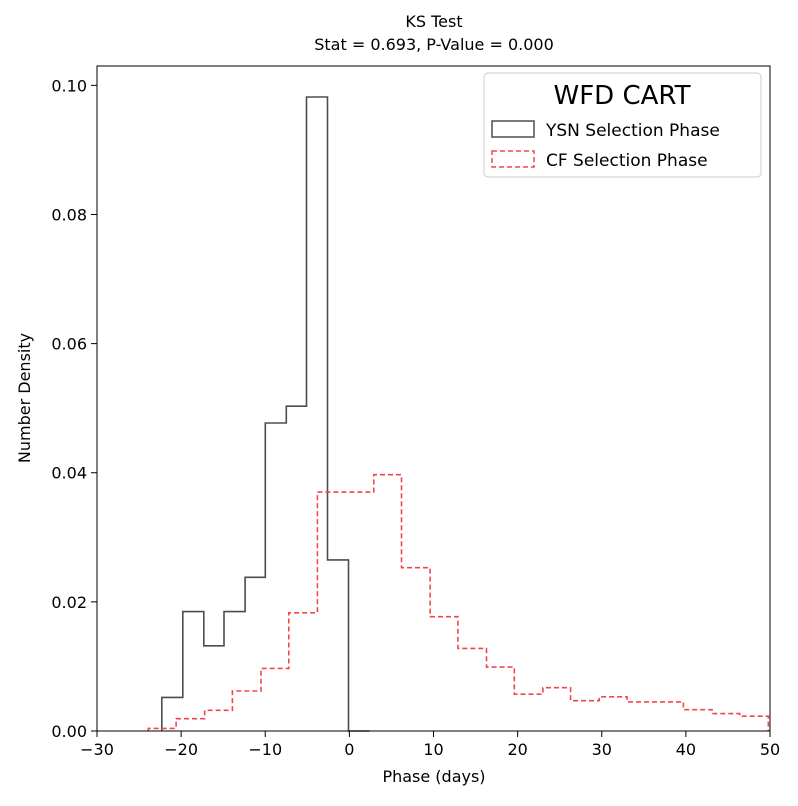 This screenshot has width=798, height=806. What do you see at coordinates (69, 731) in the screenshot?
I see `y-tick-label: 0.00` at bounding box center [69, 731].